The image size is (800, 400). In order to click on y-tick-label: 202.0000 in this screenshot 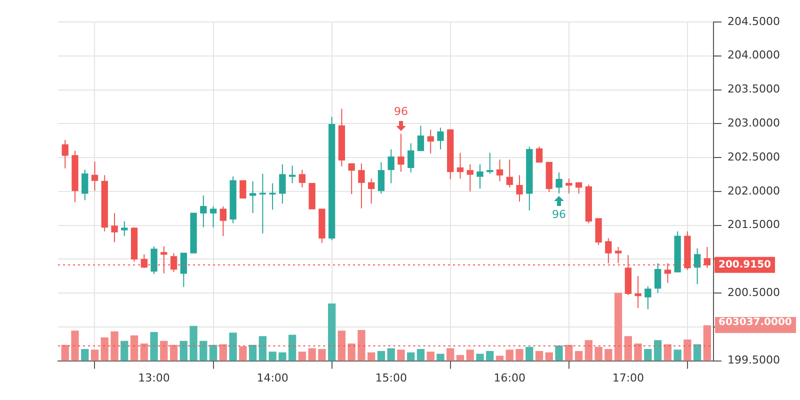, I will do `click(754, 191)`.